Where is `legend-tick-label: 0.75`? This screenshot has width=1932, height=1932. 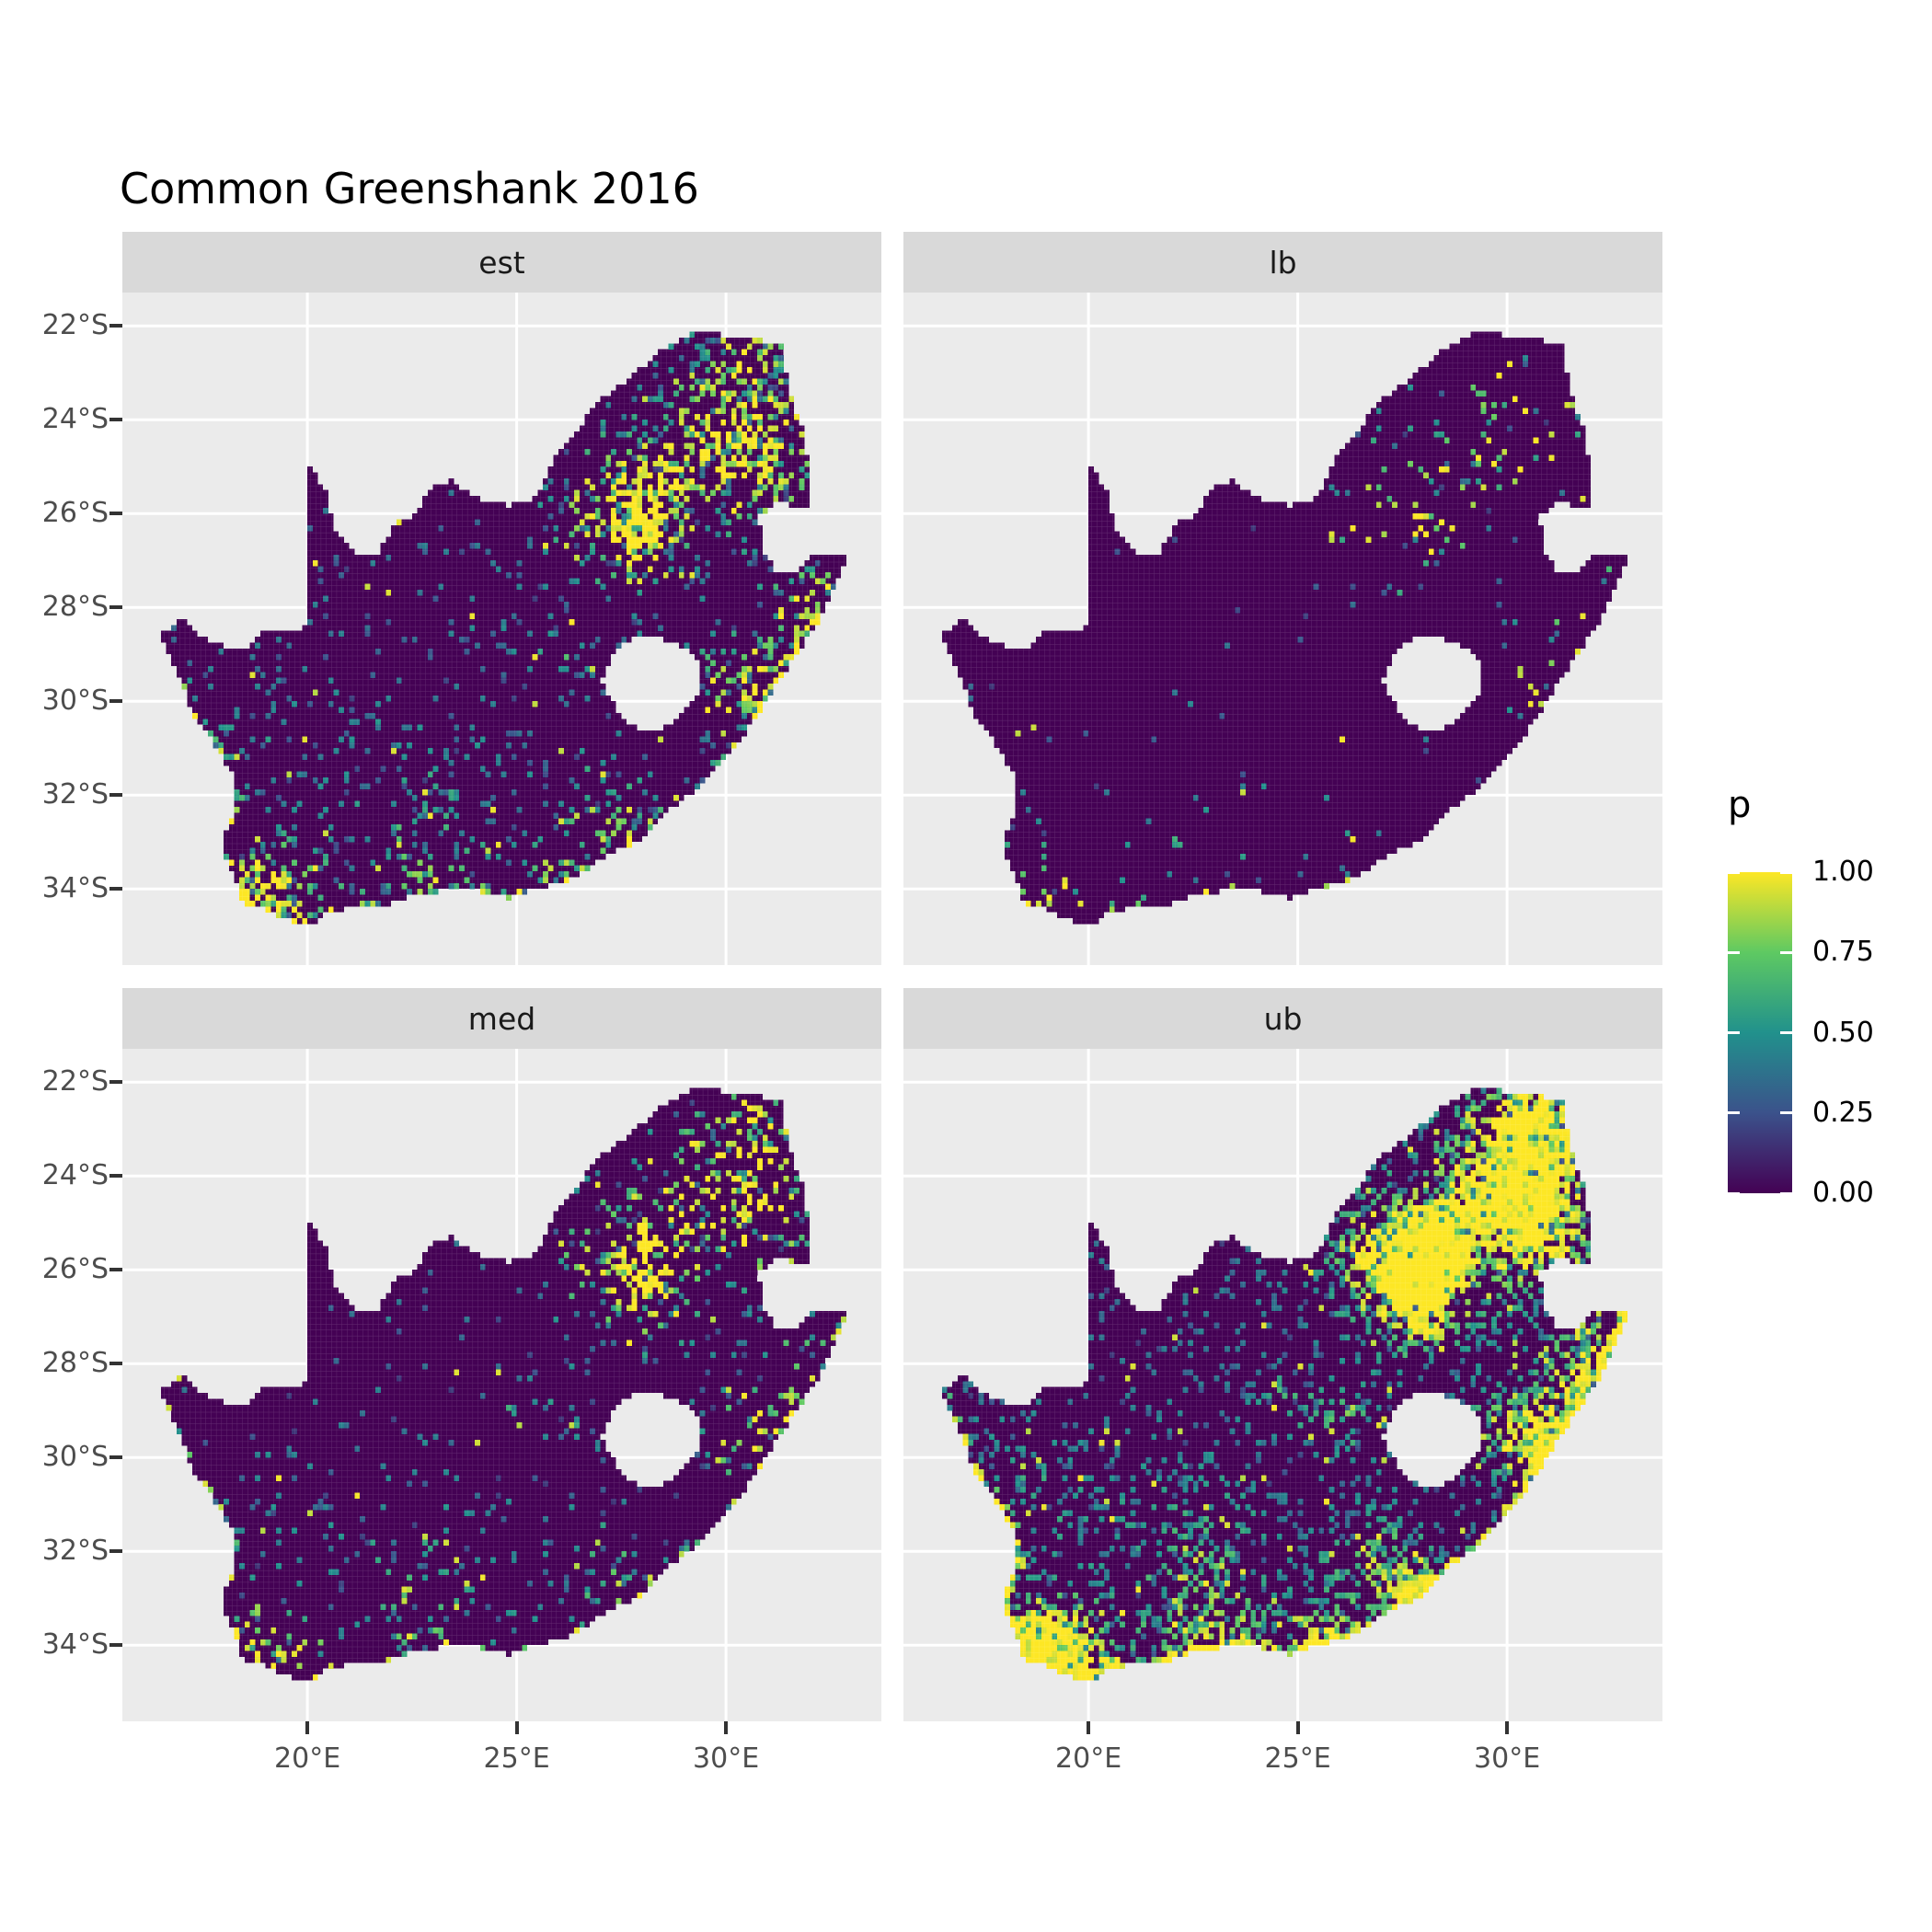
legend-tick-label: 0.75 is located at coordinates (1843, 952).